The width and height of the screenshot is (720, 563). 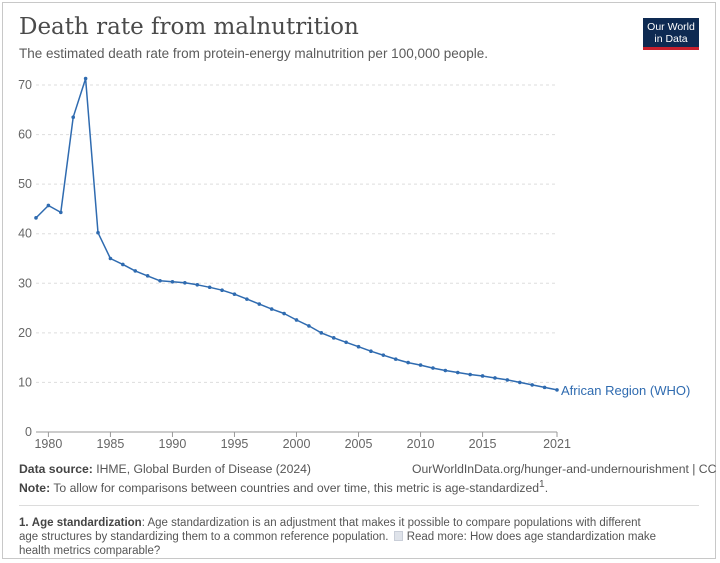 I want to click on footnote-number: 1., so click(x=24, y=523).